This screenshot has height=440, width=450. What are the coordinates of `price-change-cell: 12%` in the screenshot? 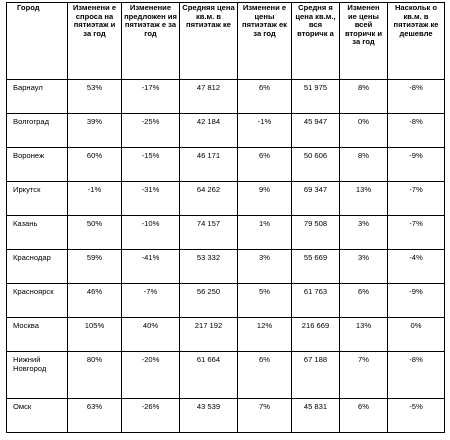 It's located at (264, 334).